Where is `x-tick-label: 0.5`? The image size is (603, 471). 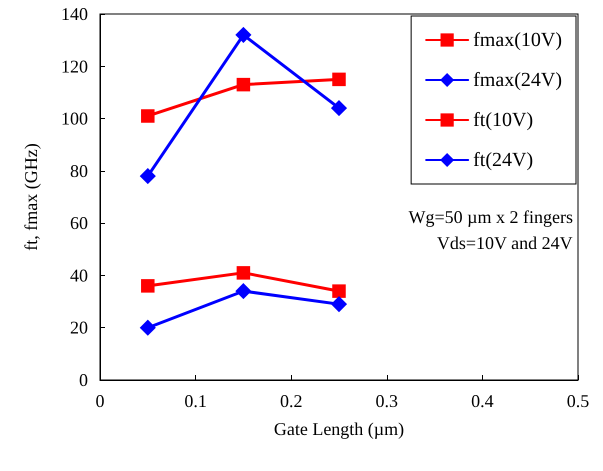 x-tick-label: 0.5 is located at coordinates (578, 401).